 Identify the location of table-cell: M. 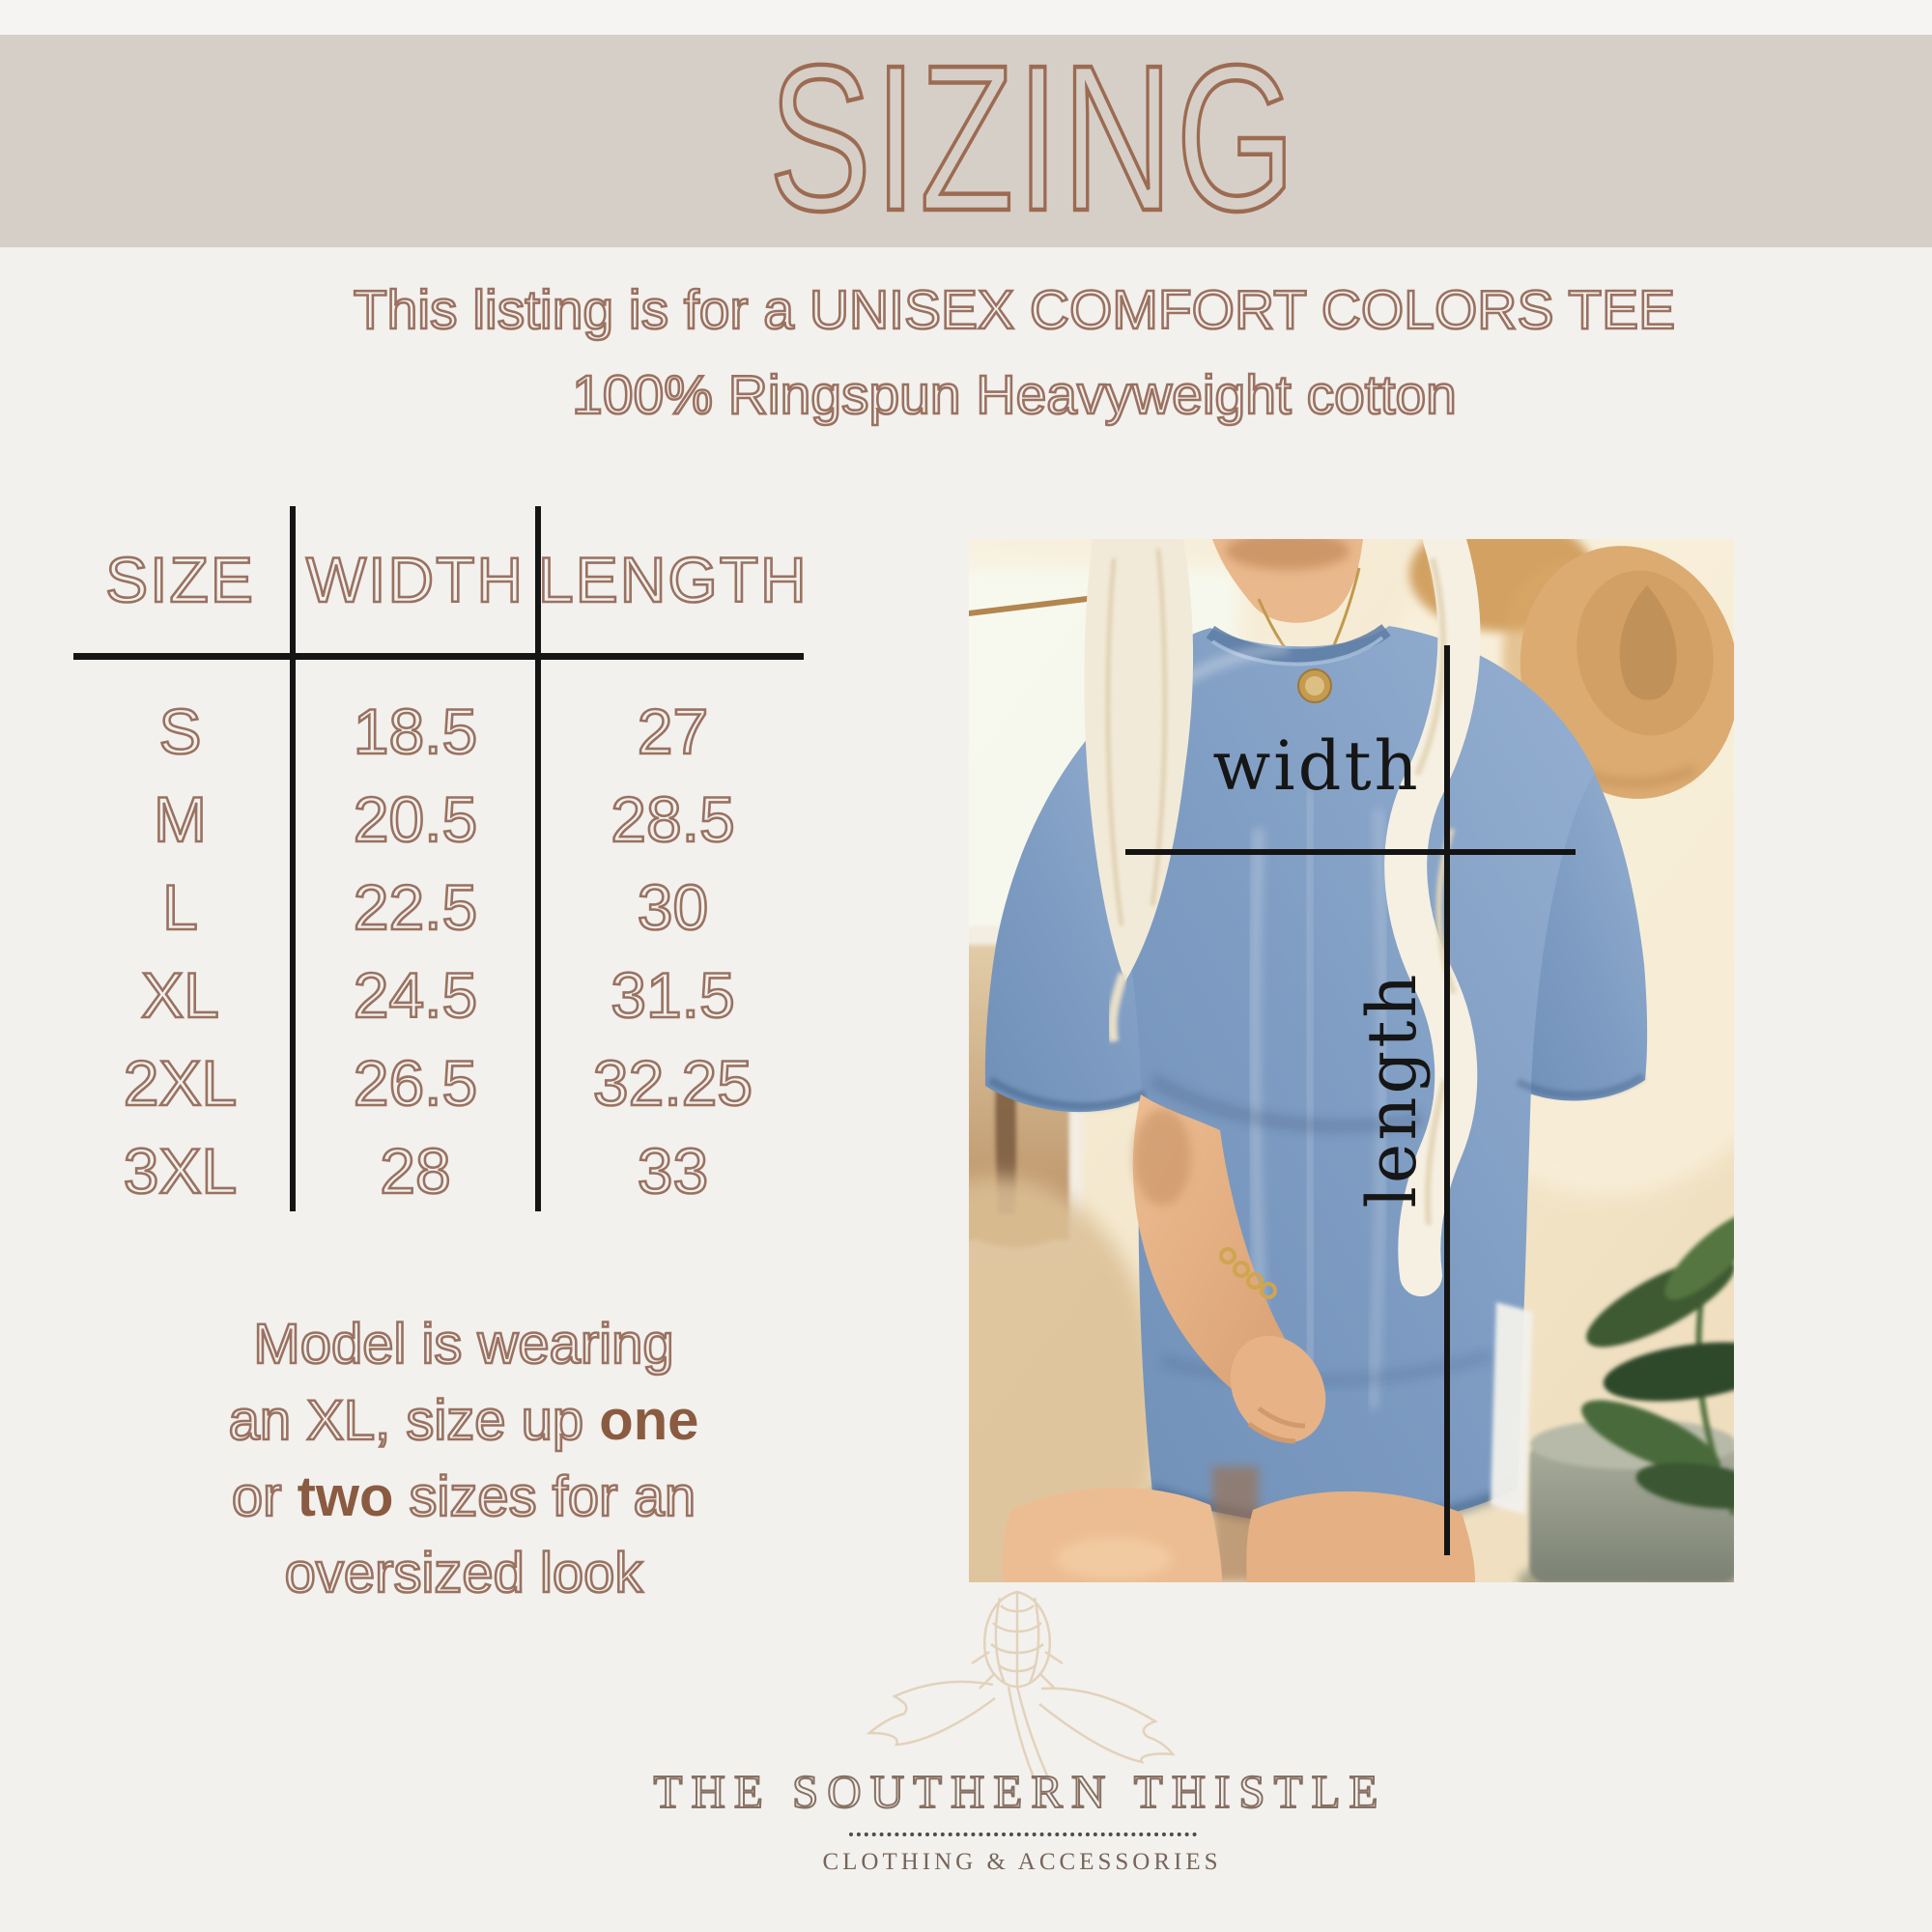
(181, 819).